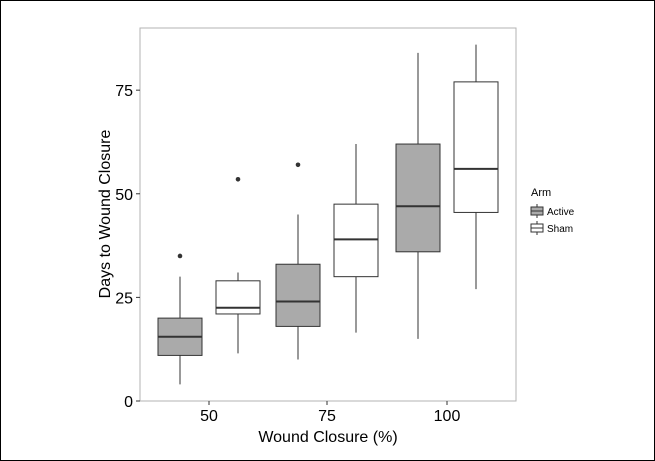 This screenshot has height=461, width=655. Describe the element at coordinates (537, 211) in the screenshot. I see `legend-key-active` at that location.